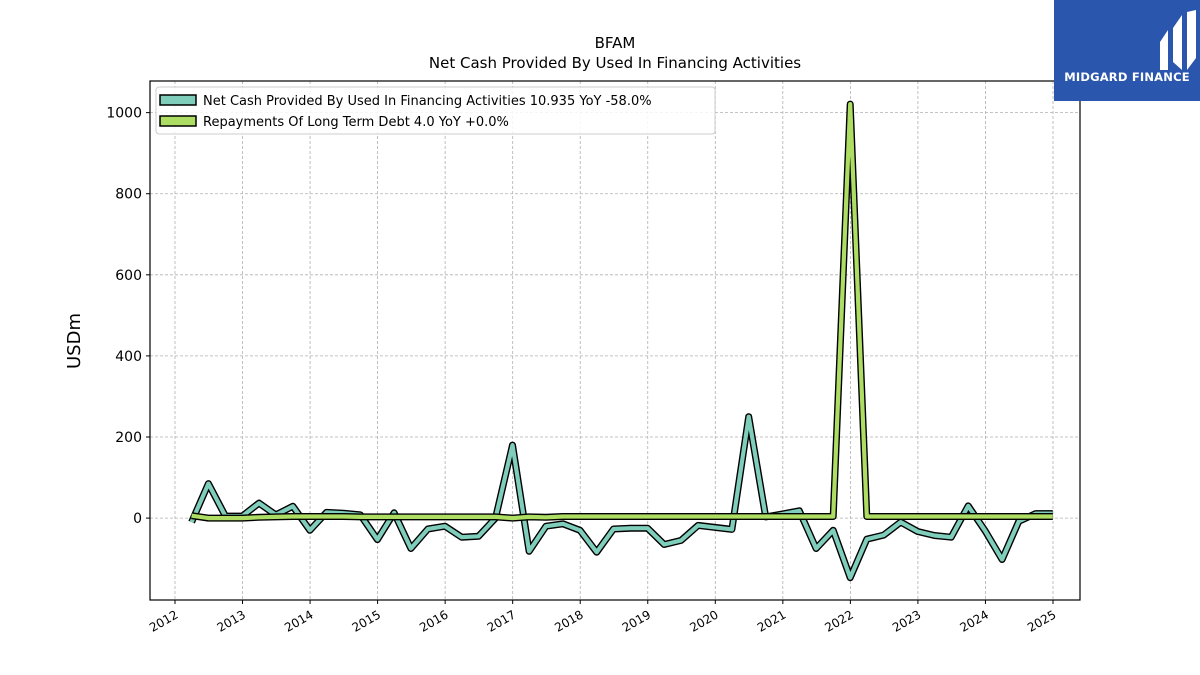  I want to click on x-tick-label: 2022, so click(838, 620).